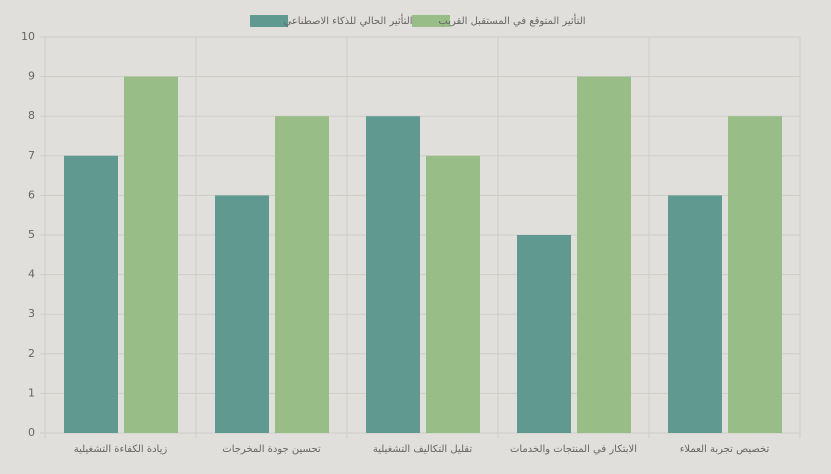 This screenshot has height=474, width=831. I want to click on y-tick-label: 7, so click(31, 155).